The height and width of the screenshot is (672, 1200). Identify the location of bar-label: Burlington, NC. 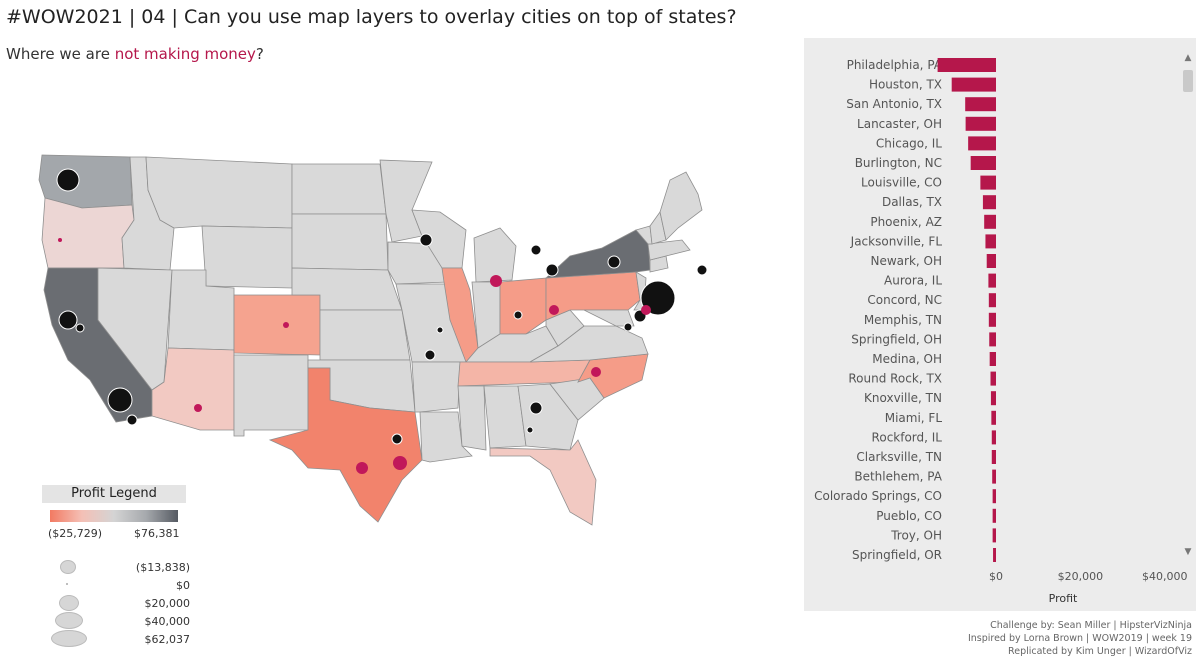
(898, 163).